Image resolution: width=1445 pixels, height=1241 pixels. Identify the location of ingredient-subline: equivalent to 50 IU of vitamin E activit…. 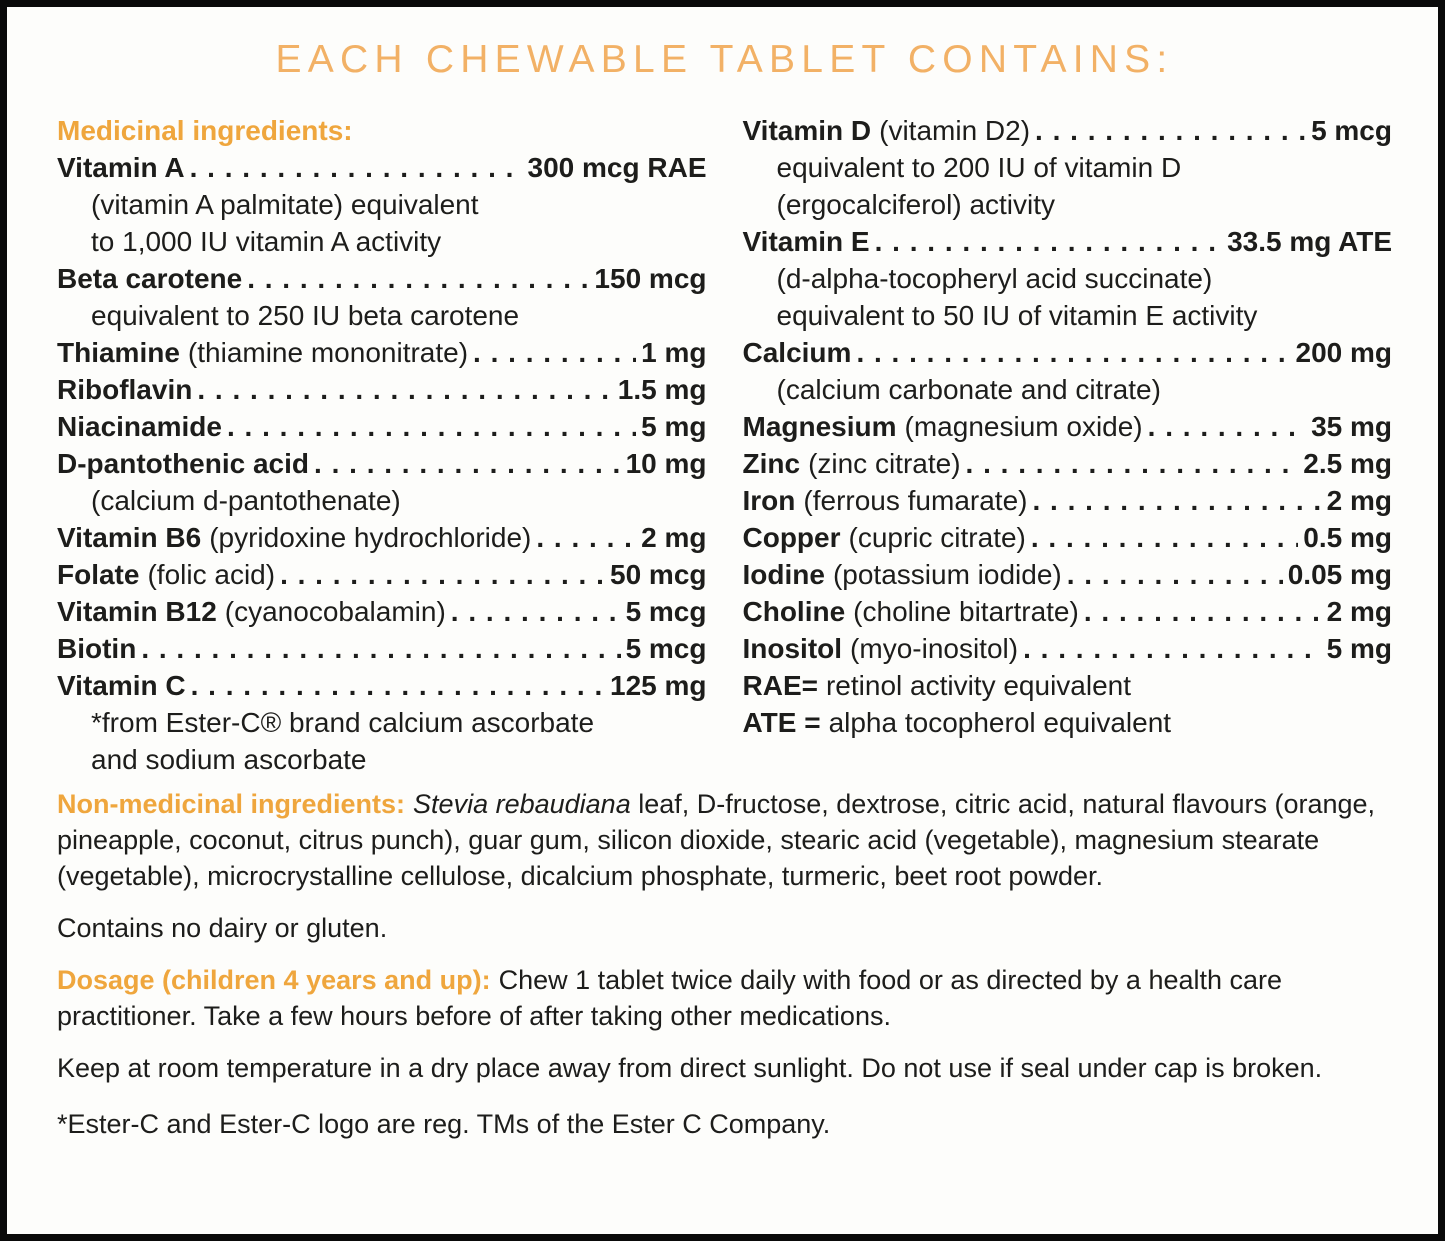
(1017, 315).